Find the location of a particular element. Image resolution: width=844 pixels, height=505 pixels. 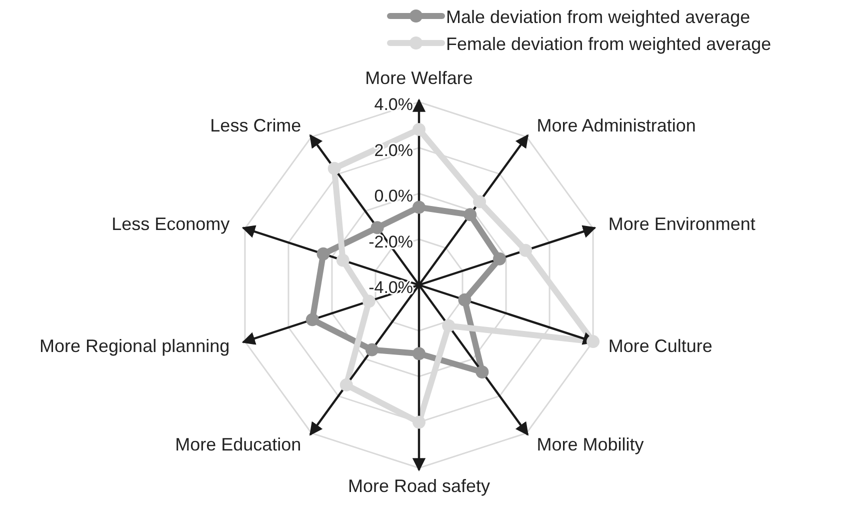

spoke-label: More Mobility is located at coordinates (590, 444).